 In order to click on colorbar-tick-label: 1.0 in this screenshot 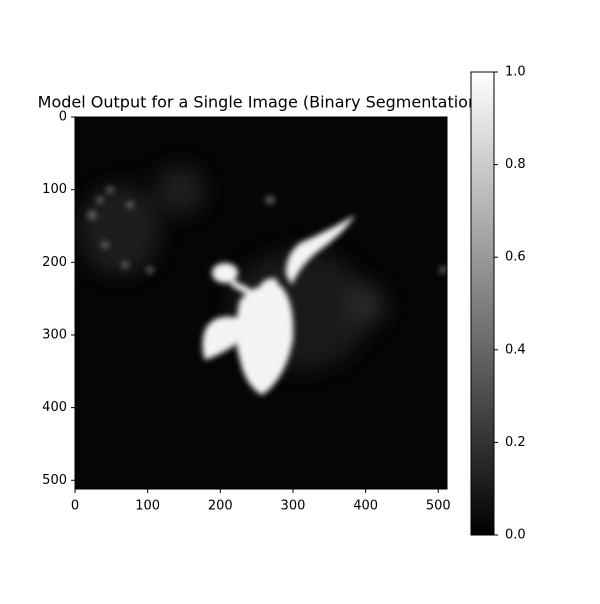, I will do `click(515, 72)`.